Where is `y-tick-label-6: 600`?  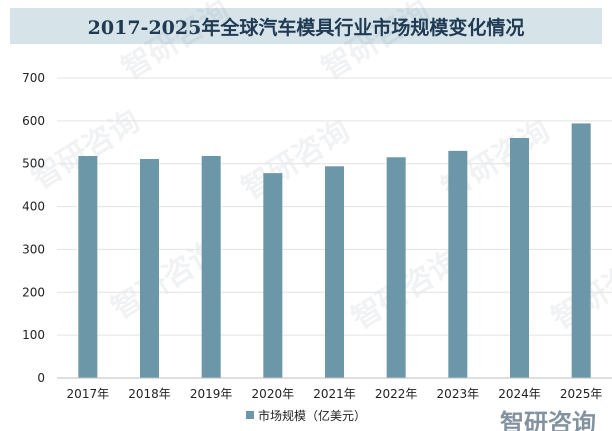 y-tick-label-6: 600 is located at coordinates (33, 121).